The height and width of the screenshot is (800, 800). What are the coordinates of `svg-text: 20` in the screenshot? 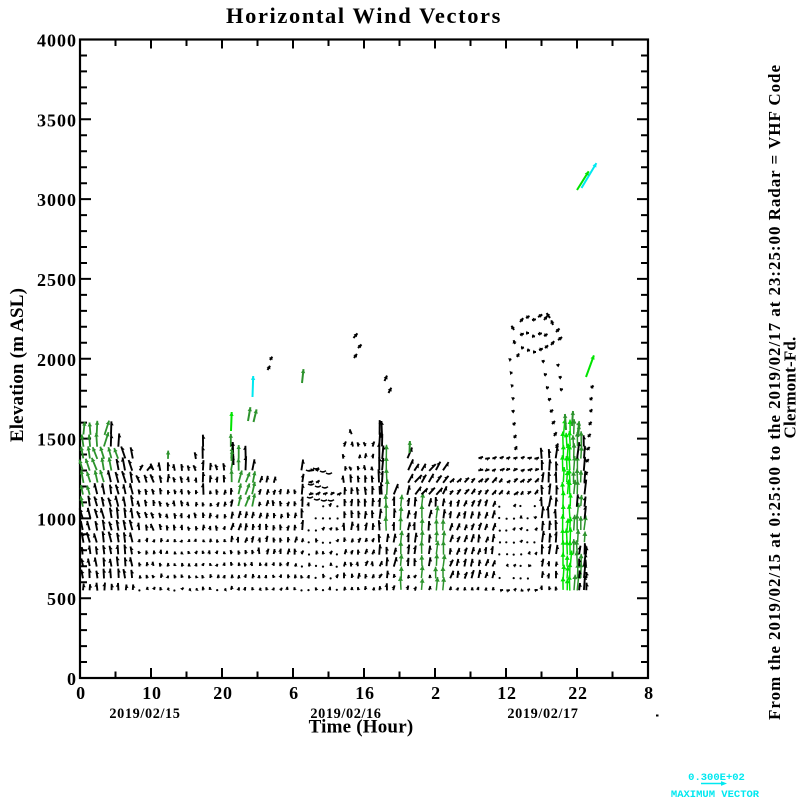 It's located at (223, 693).